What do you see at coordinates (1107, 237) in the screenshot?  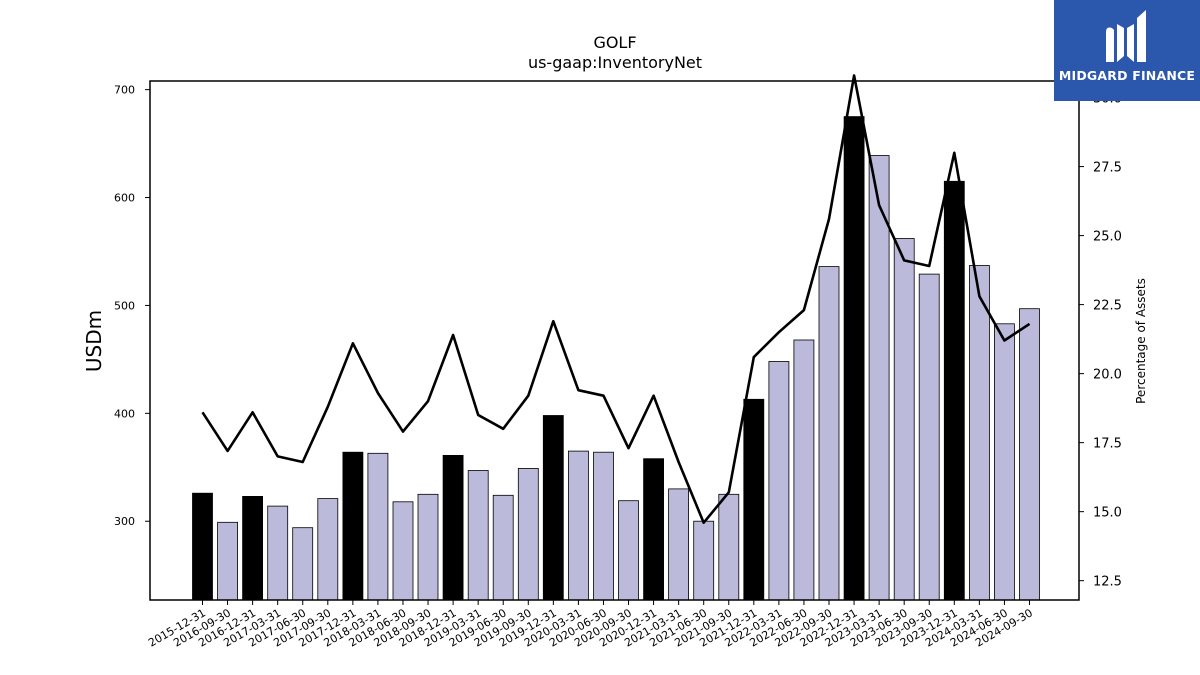 I see `y2-tick-label: 25.0` at bounding box center [1107, 237].